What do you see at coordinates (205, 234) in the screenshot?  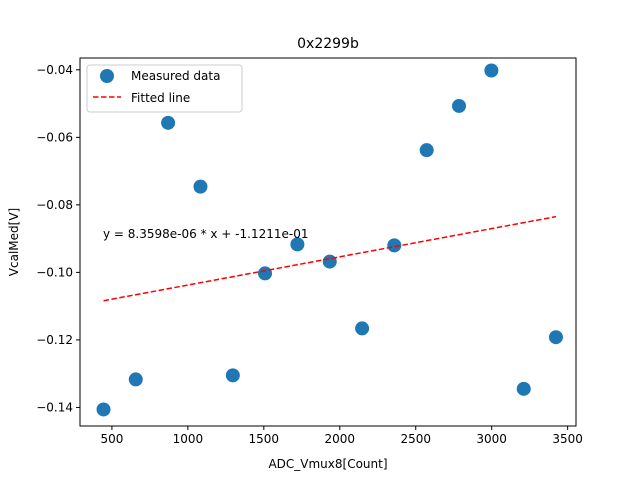 I see `fit-equation-annotation: y = 8.3598e-06 * x + -1.1211e-01` at bounding box center [205, 234].